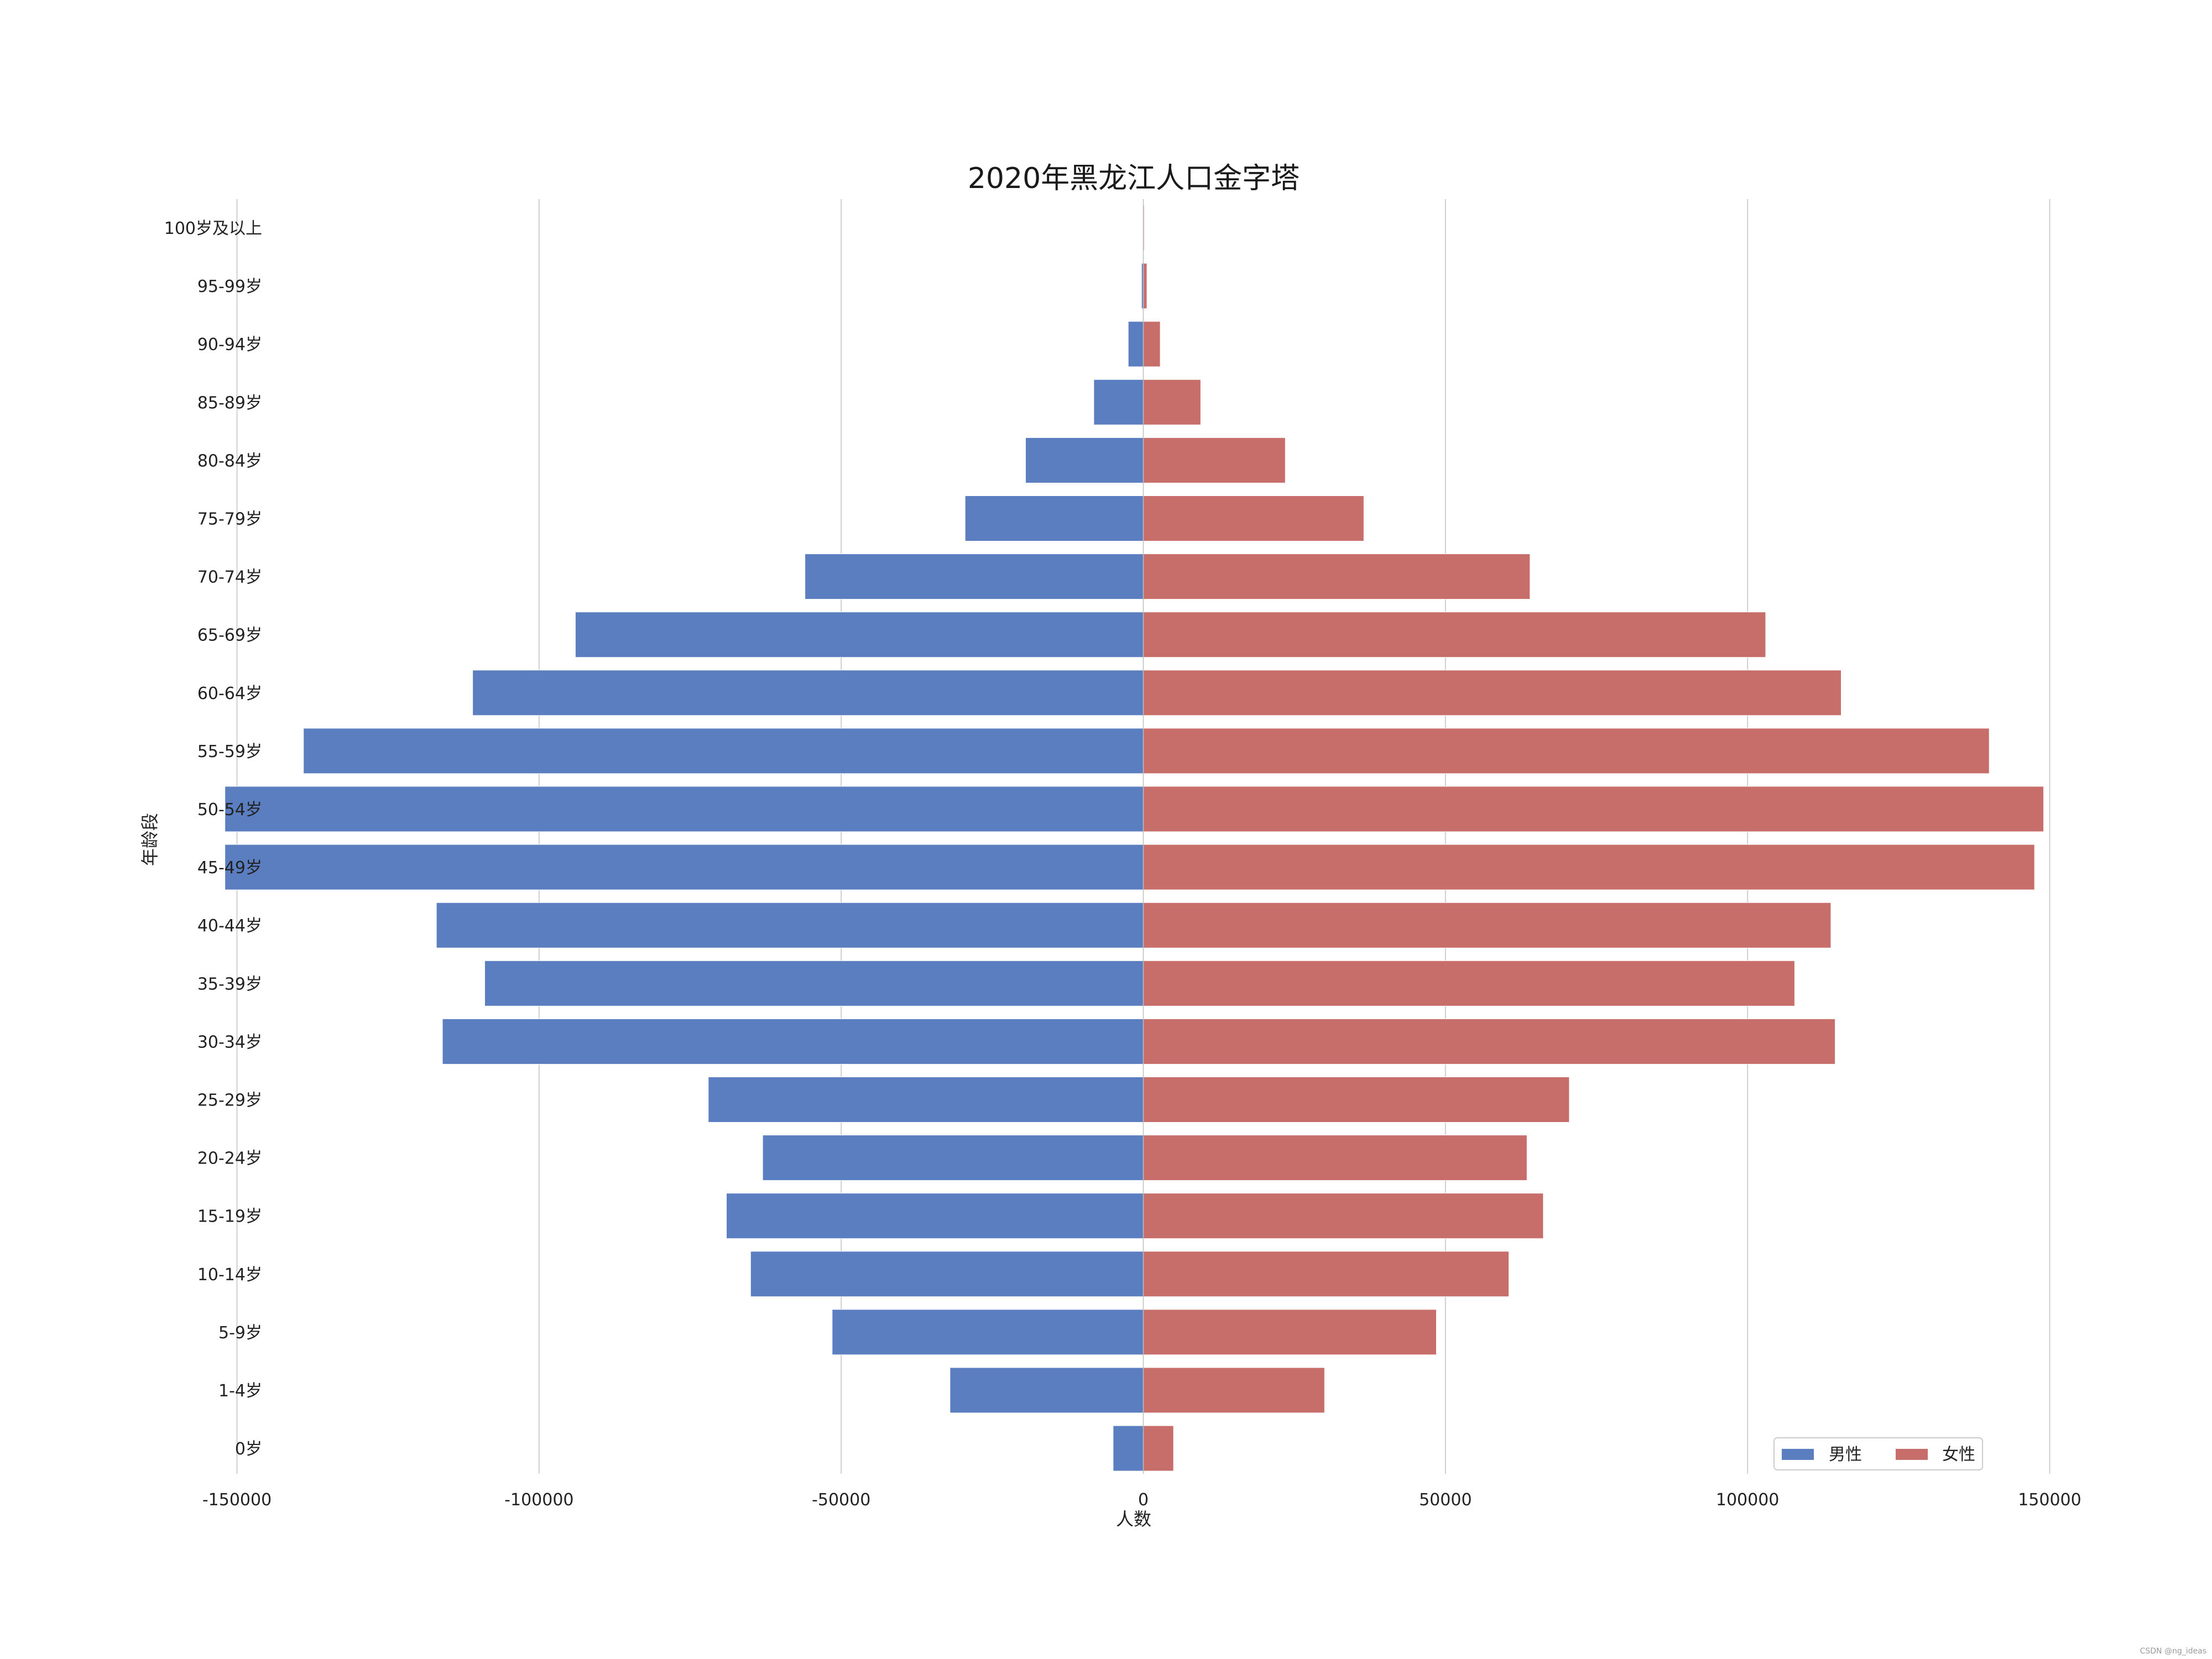  Describe the element at coordinates (2173, 1652) in the screenshot. I see `watermark: CSDN @ng_ideas` at that location.